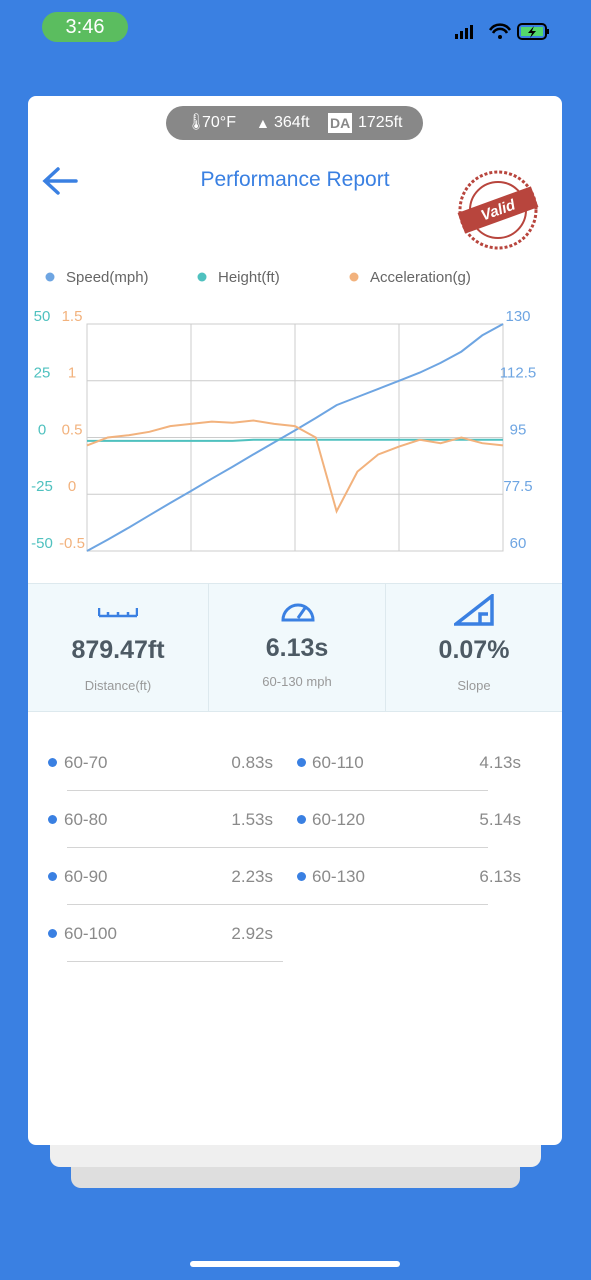 This screenshot has width=591, height=1280. I want to click on y-tick-label: -50, so click(42, 543).